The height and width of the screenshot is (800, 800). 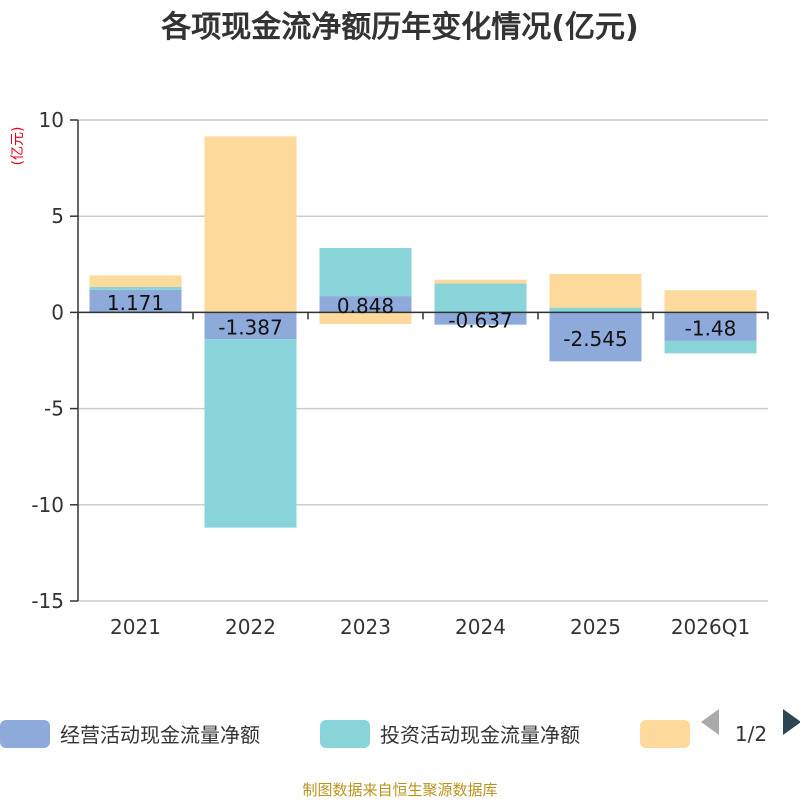 What do you see at coordinates (135, 627) in the screenshot?
I see `x-tick-label: 2021` at bounding box center [135, 627].